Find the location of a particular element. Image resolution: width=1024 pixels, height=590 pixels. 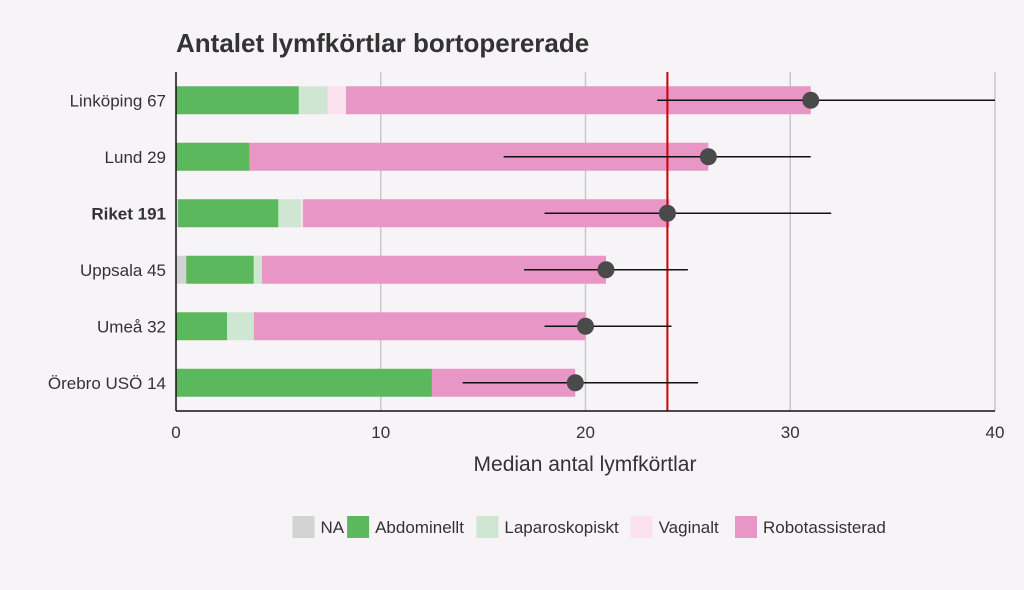

y-category-label: Riket 191 is located at coordinates (128, 213).